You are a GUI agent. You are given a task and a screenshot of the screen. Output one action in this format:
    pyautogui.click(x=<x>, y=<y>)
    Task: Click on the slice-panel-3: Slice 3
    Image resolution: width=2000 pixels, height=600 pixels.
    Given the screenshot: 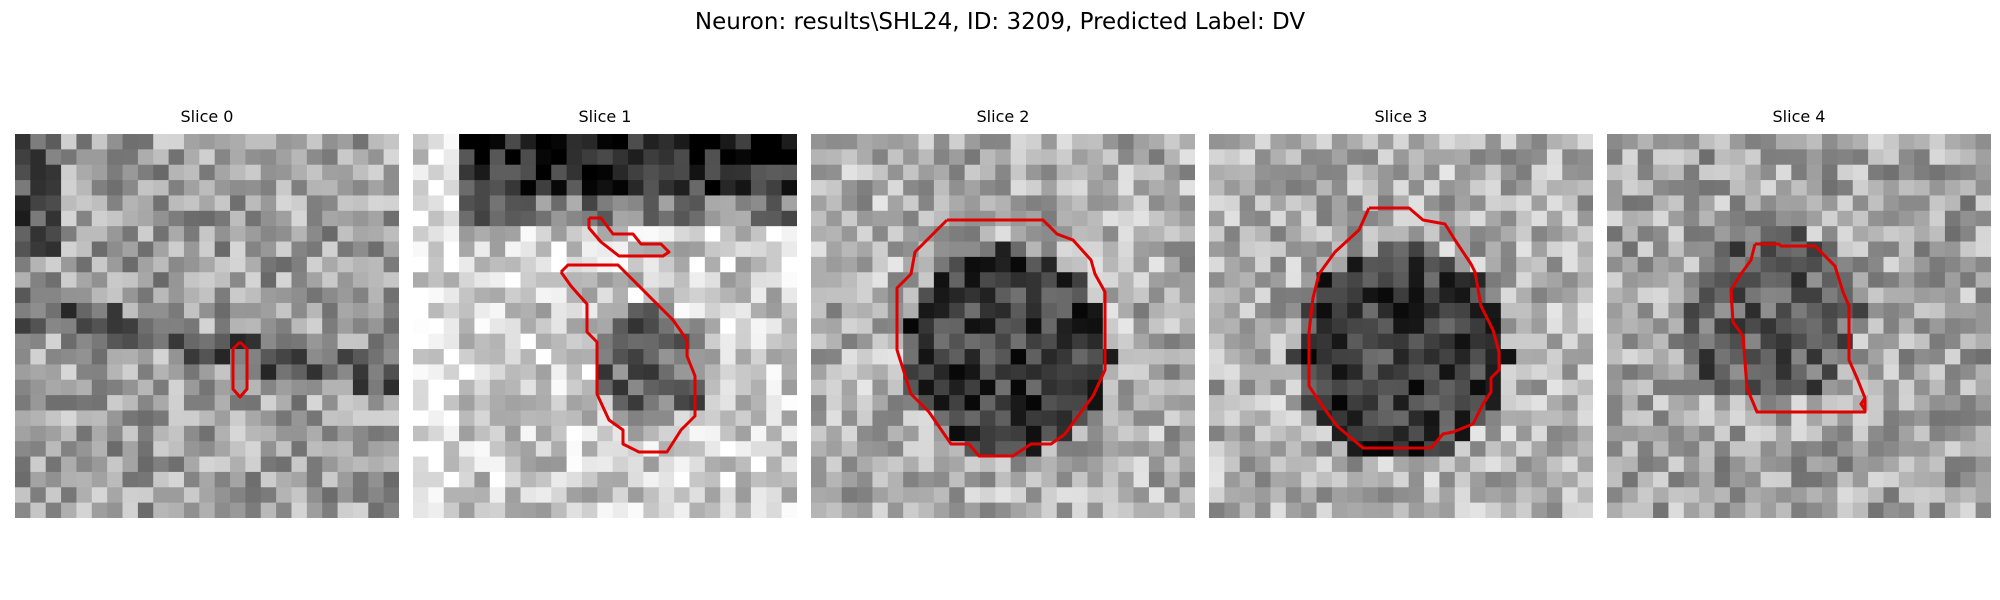 What is the action you would take?
    pyautogui.click(x=1401, y=312)
    